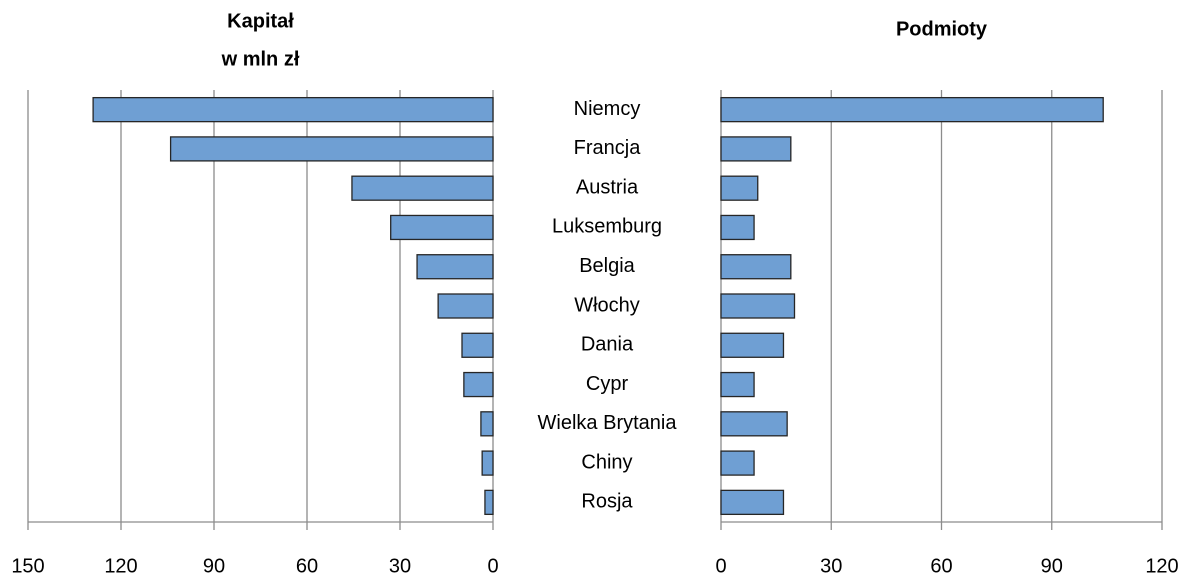  Describe the element at coordinates (942, 29) in the screenshot. I see `chart-title: Podmioty` at that location.